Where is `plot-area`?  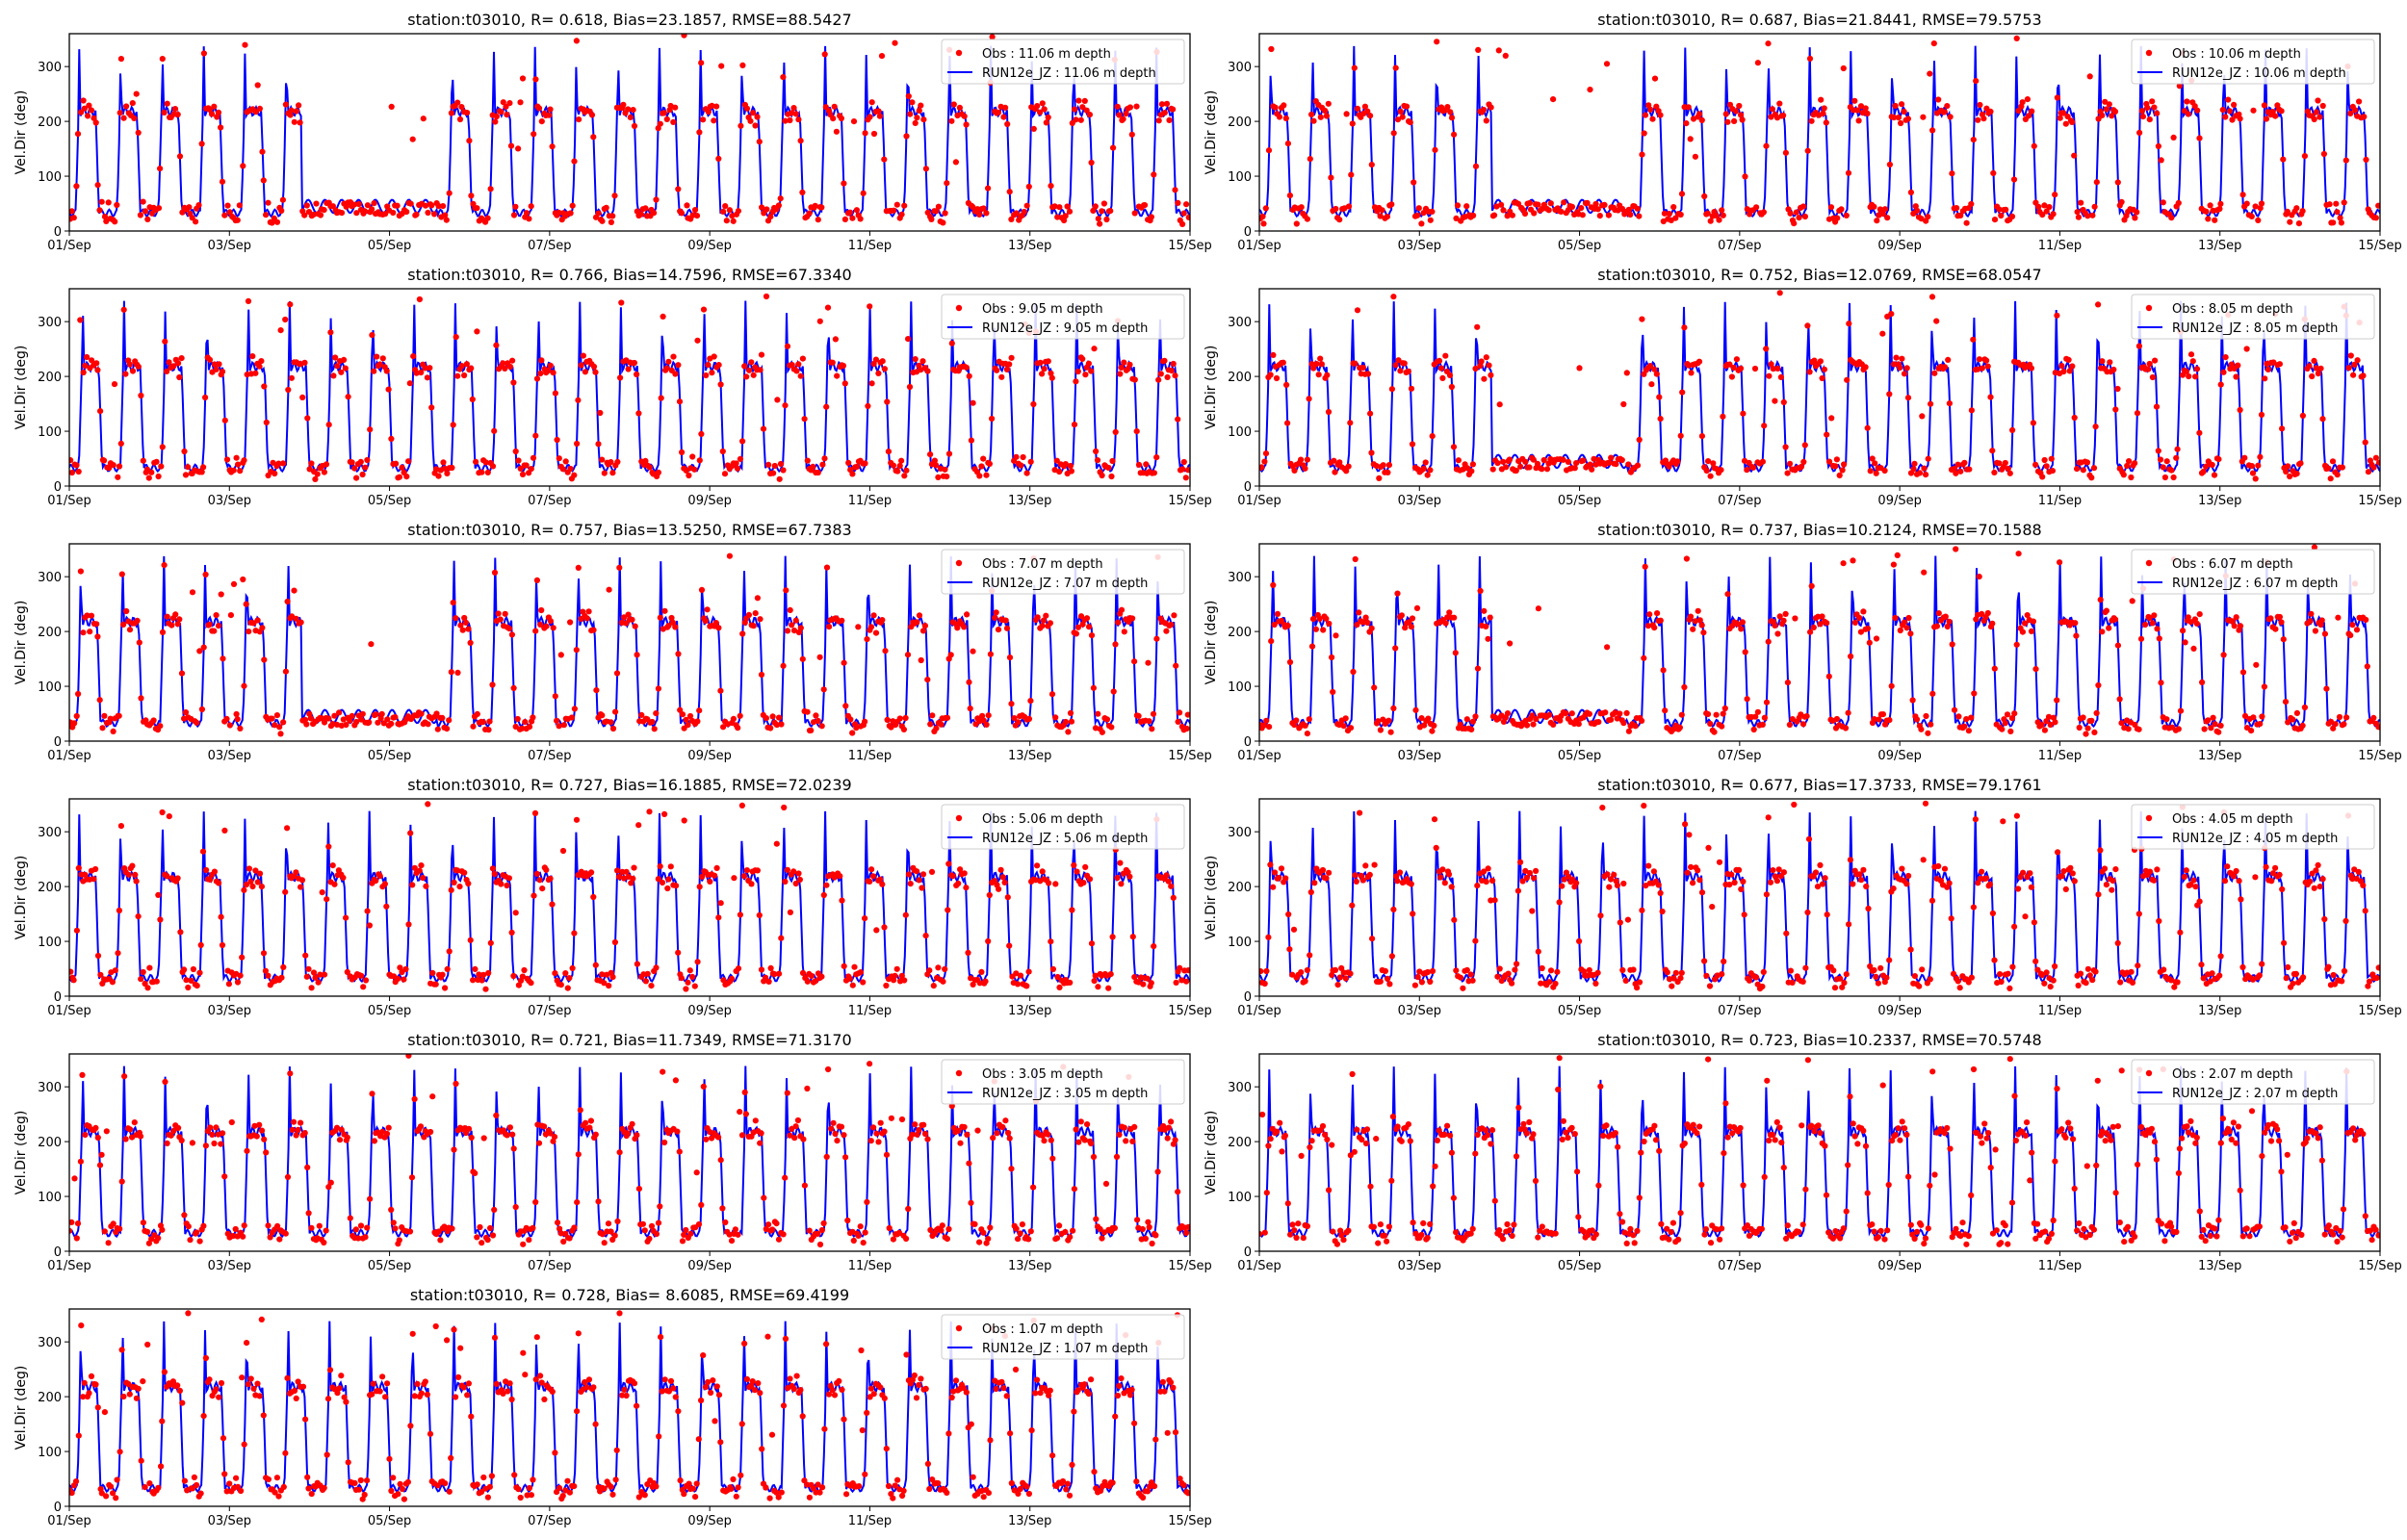 plot-area is located at coordinates (1819, 896).